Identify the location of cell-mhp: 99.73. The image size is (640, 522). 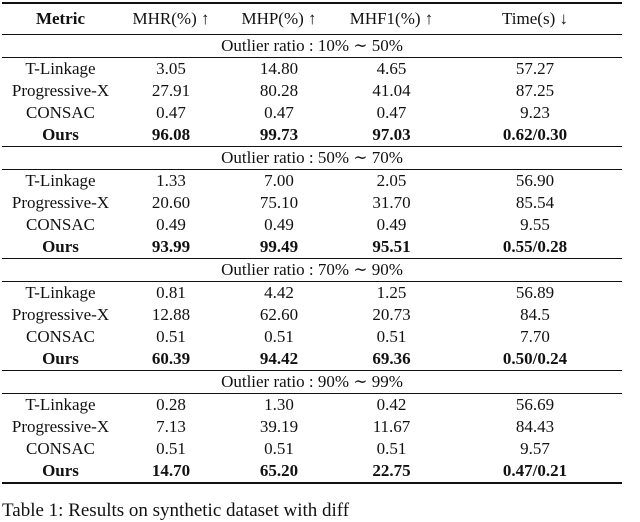
(279, 134).